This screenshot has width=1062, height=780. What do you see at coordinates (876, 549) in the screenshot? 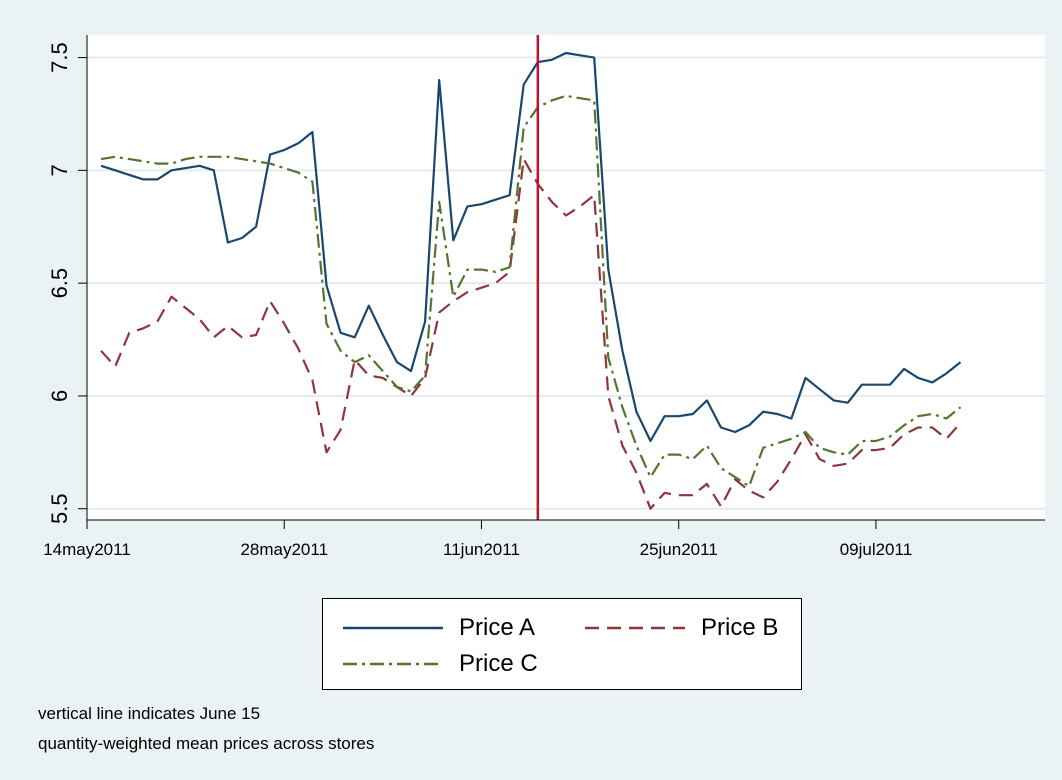
I see `x-tick-label: 09jul2011` at bounding box center [876, 549].